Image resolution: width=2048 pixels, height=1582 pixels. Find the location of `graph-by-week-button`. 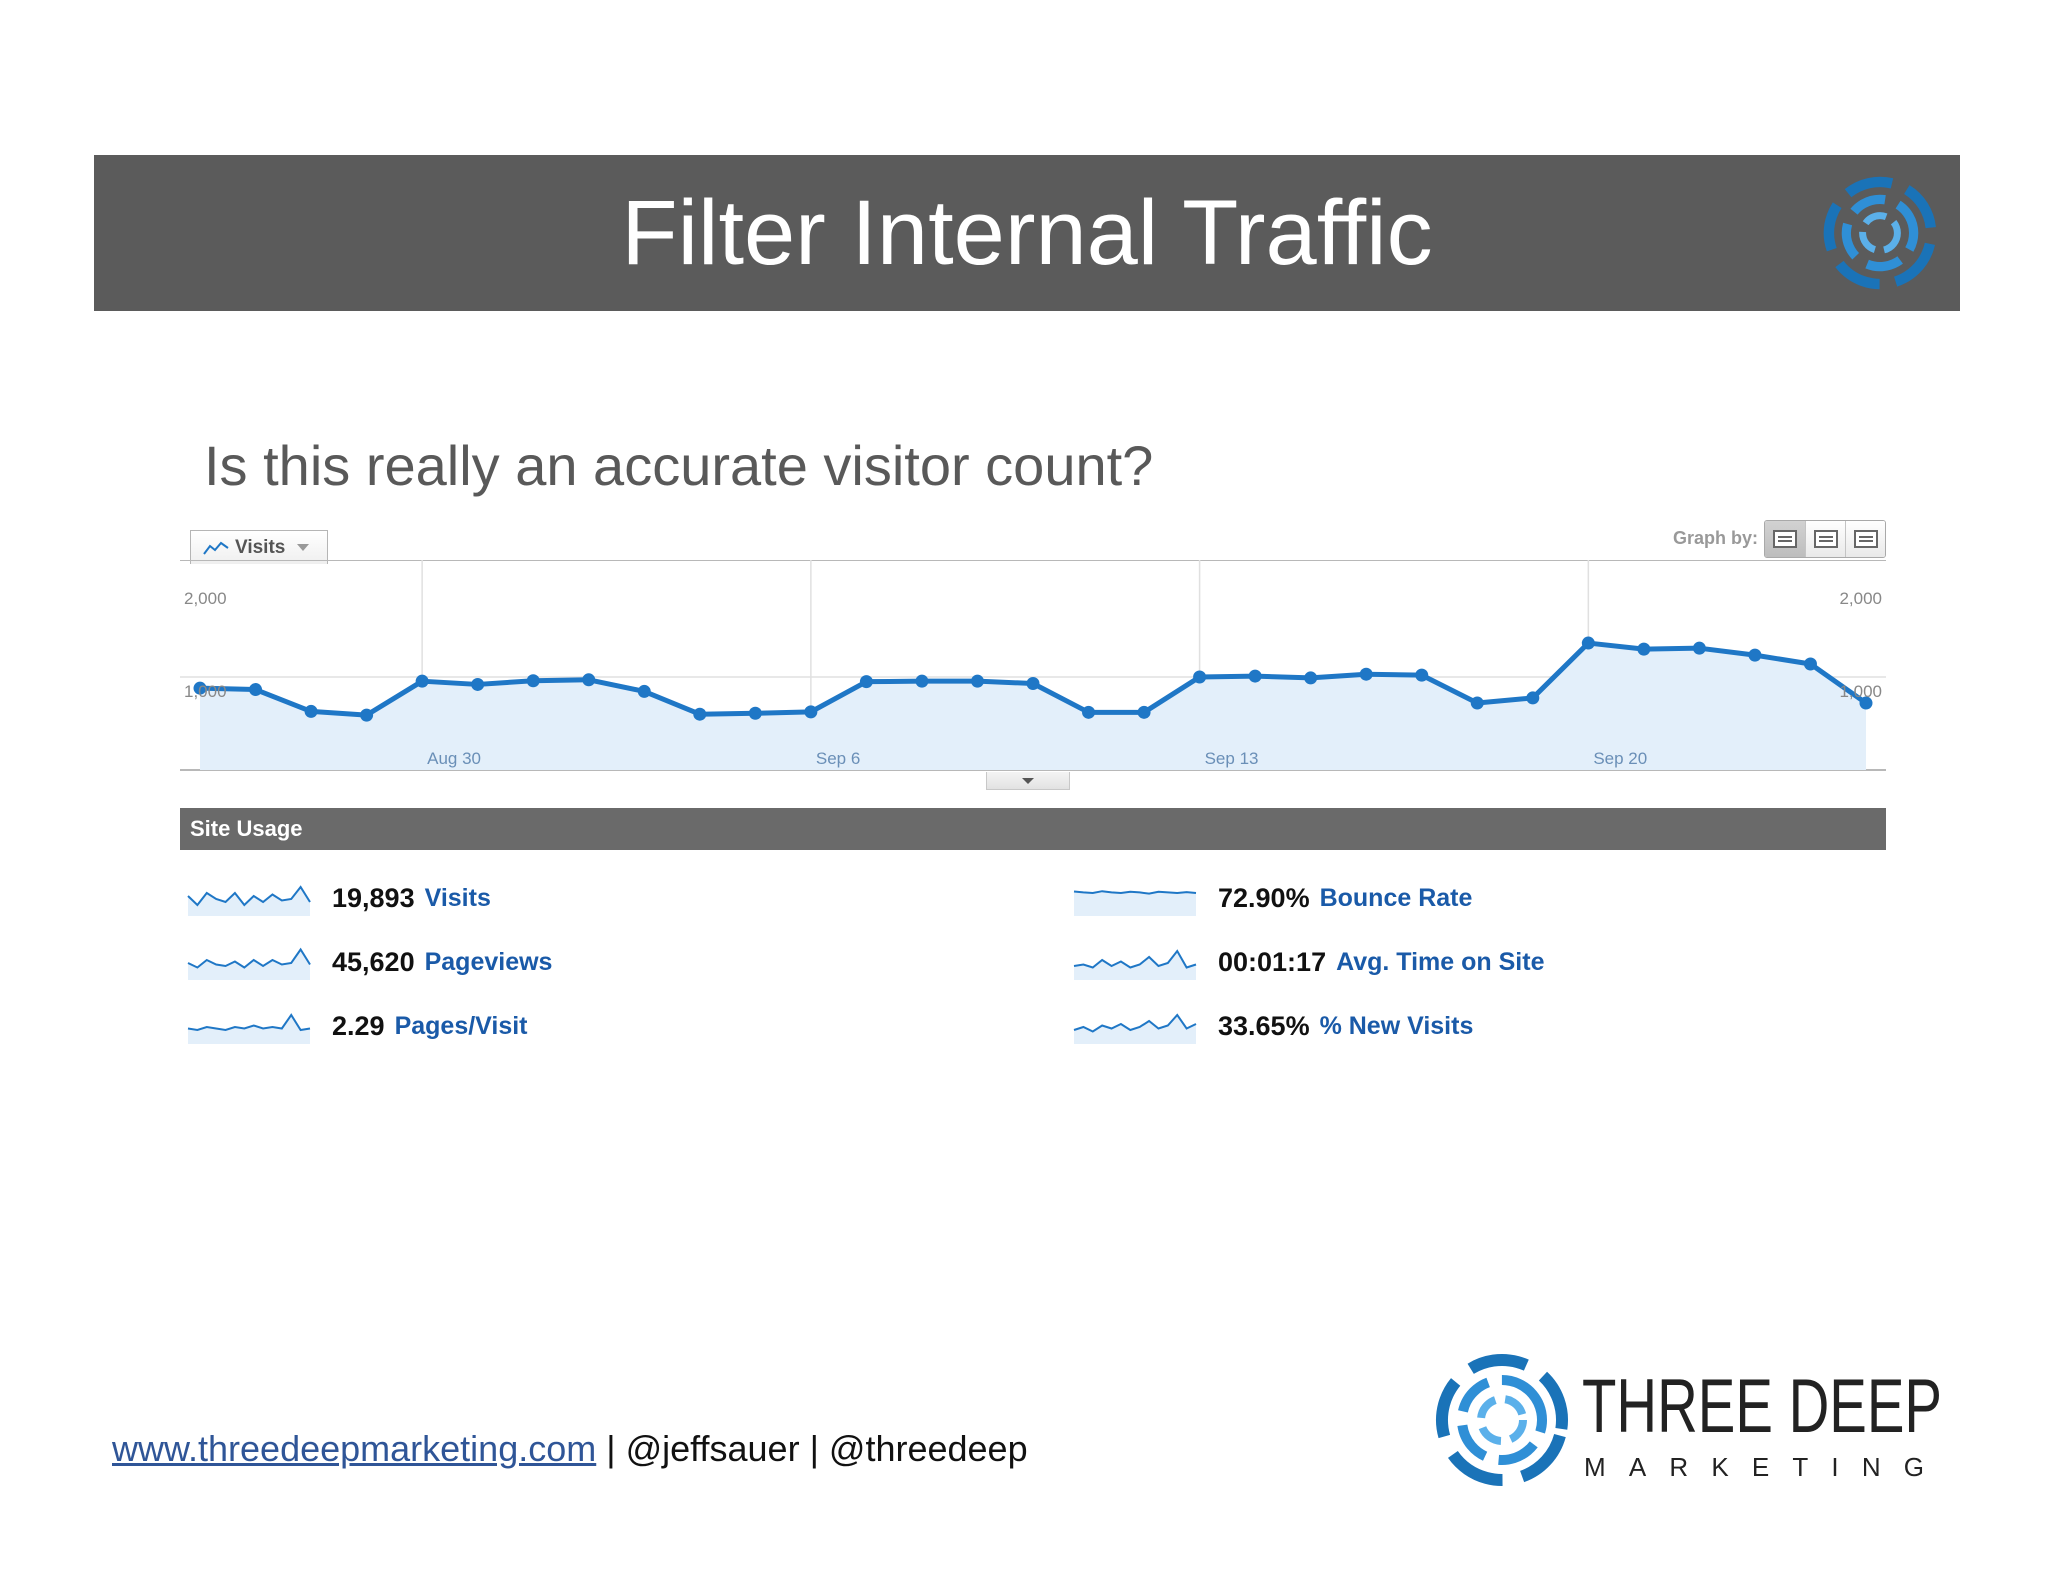

graph-by-week-button is located at coordinates (1825, 539).